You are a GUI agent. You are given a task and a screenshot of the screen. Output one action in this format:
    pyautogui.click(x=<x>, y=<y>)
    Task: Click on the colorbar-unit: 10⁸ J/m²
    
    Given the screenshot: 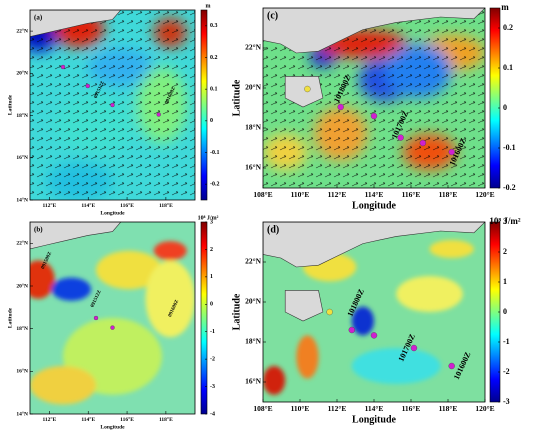 What is the action you would take?
    pyautogui.click(x=504, y=221)
    